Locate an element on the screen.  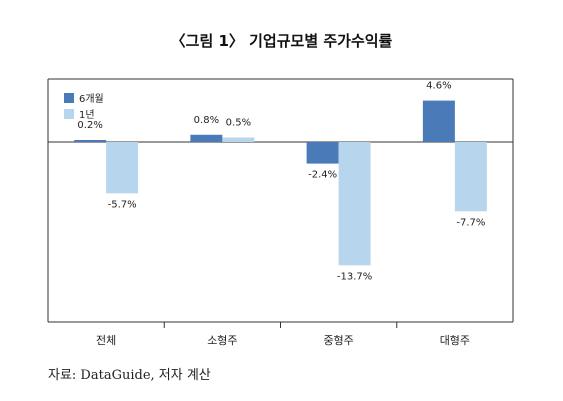
x-tick-label: 대형주 is located at coordinates (455, 340).